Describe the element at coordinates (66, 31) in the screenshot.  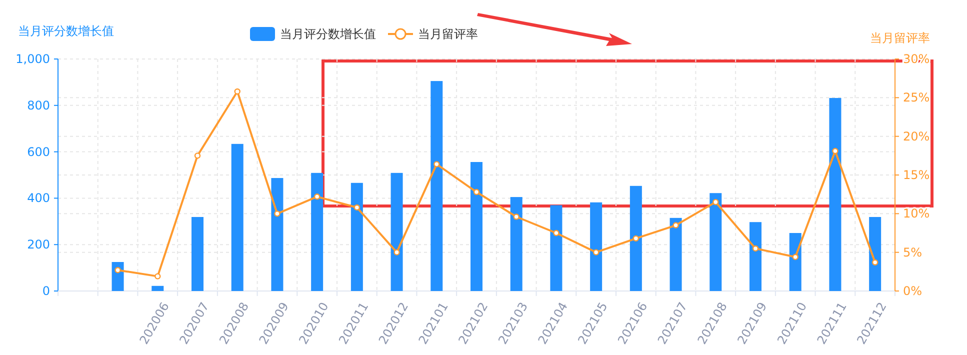
I see `y-axis-title: 当月评分数增长值` at that location.